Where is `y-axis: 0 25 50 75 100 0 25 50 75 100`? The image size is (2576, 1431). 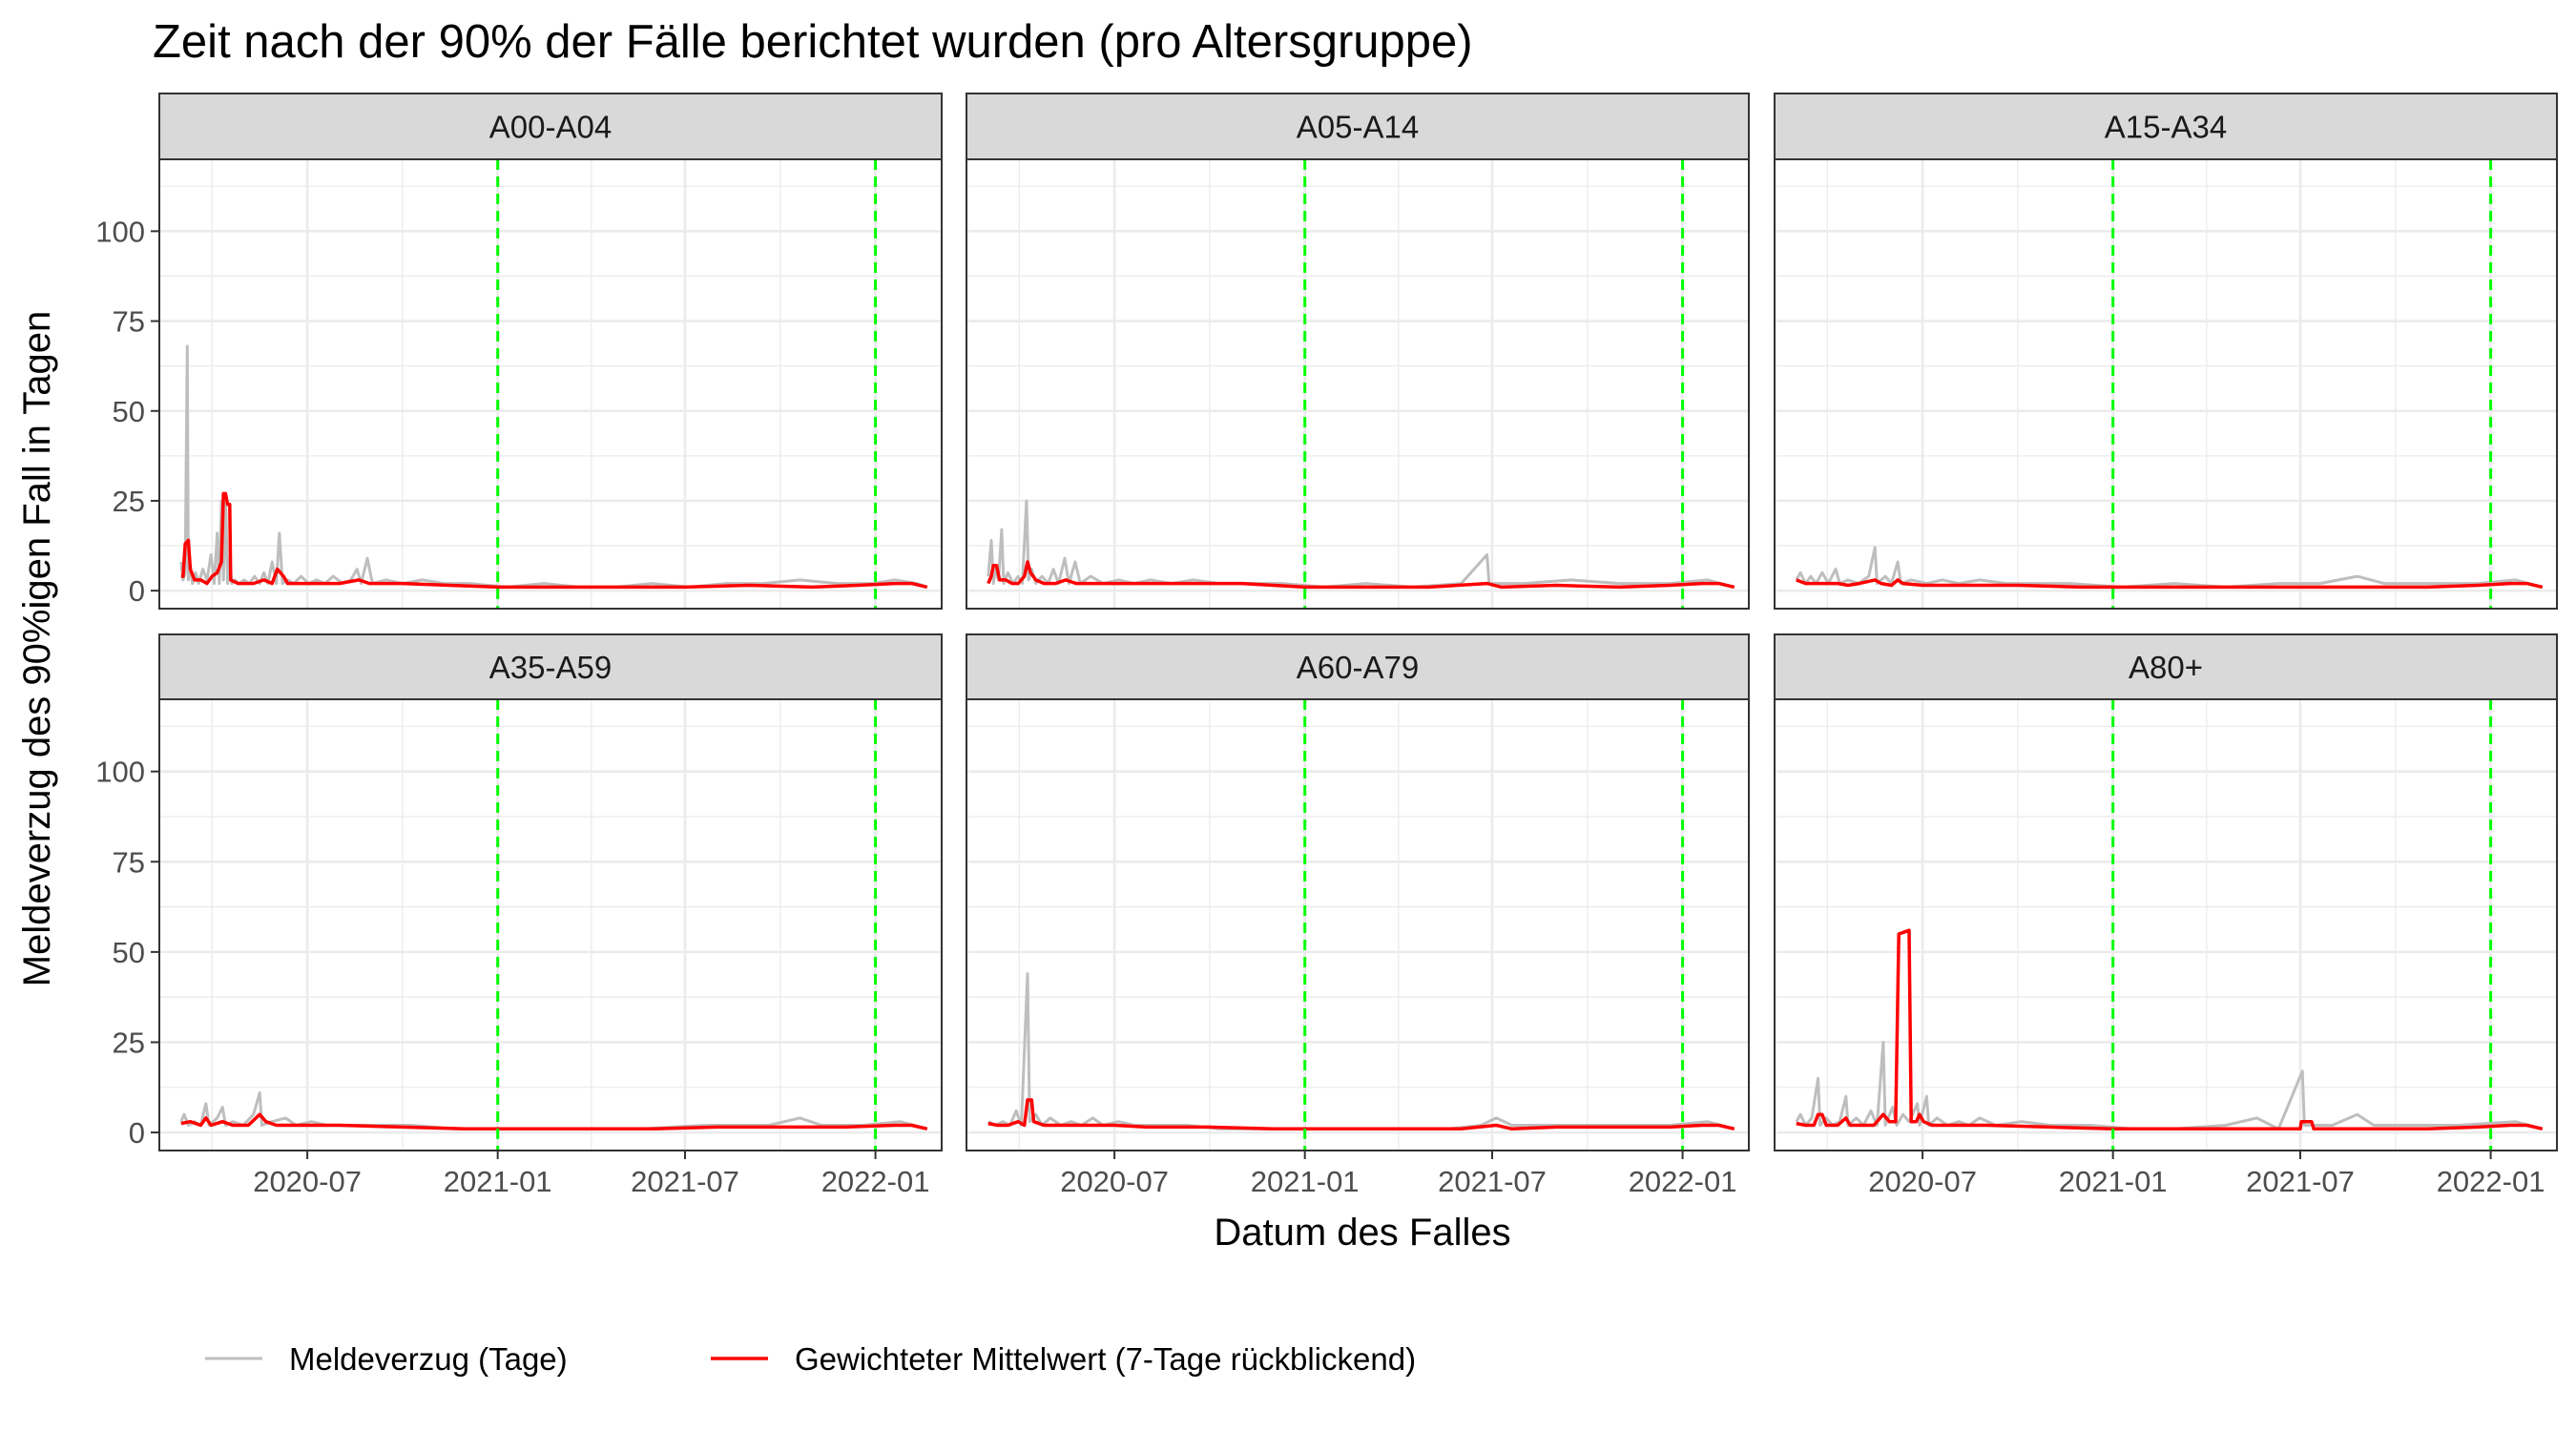 y-axis: 0 25 50 75 100 0 25 50 75 100 is located at coordinates (127, 682).